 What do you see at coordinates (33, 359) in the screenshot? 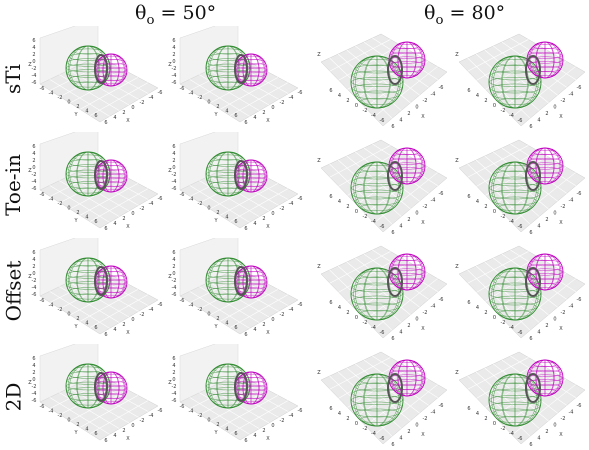
I see `z-tick-label: 6` at bounding box center [33, 359].